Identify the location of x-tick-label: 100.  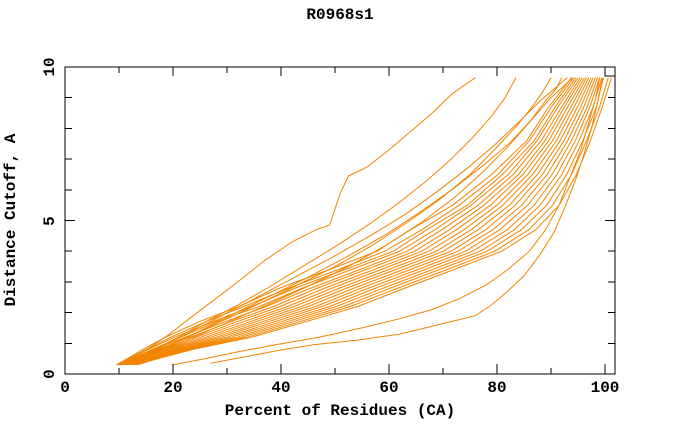
(605, 388).